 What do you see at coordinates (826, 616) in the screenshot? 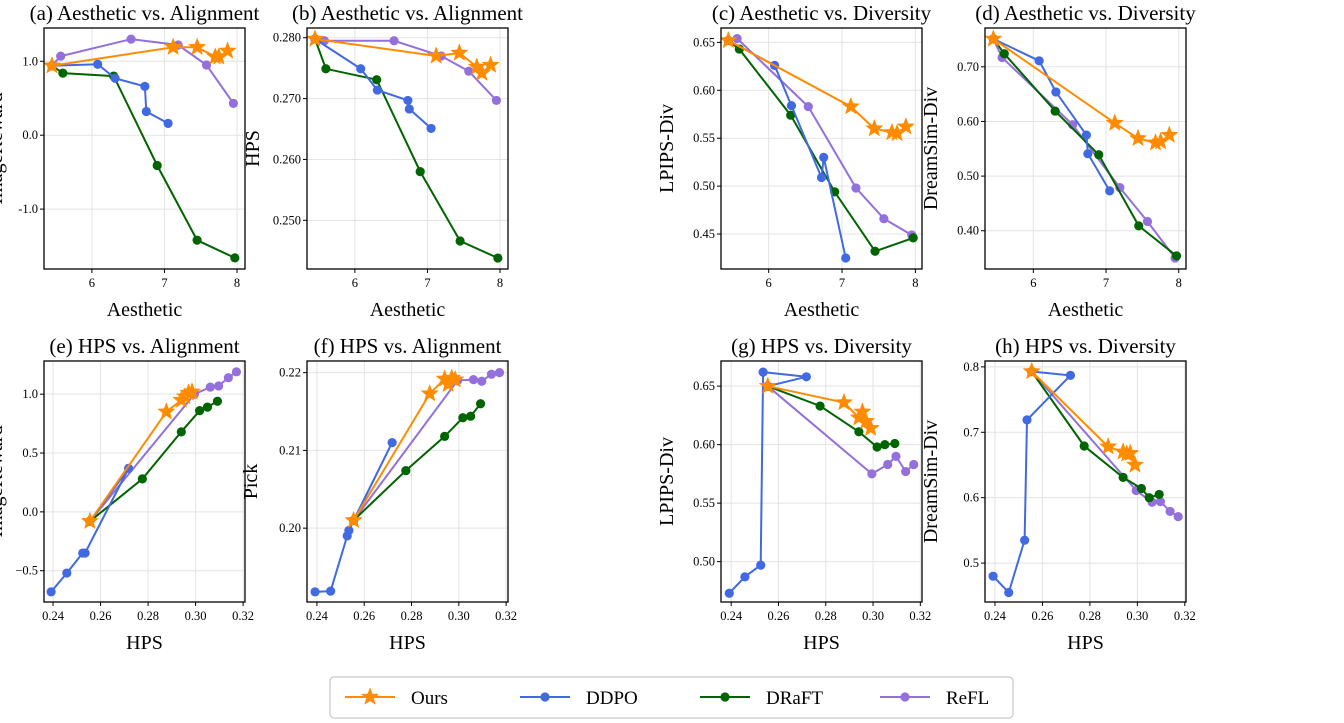
I see `x-tick-label: 0.28` at bounding box center [826, 616].